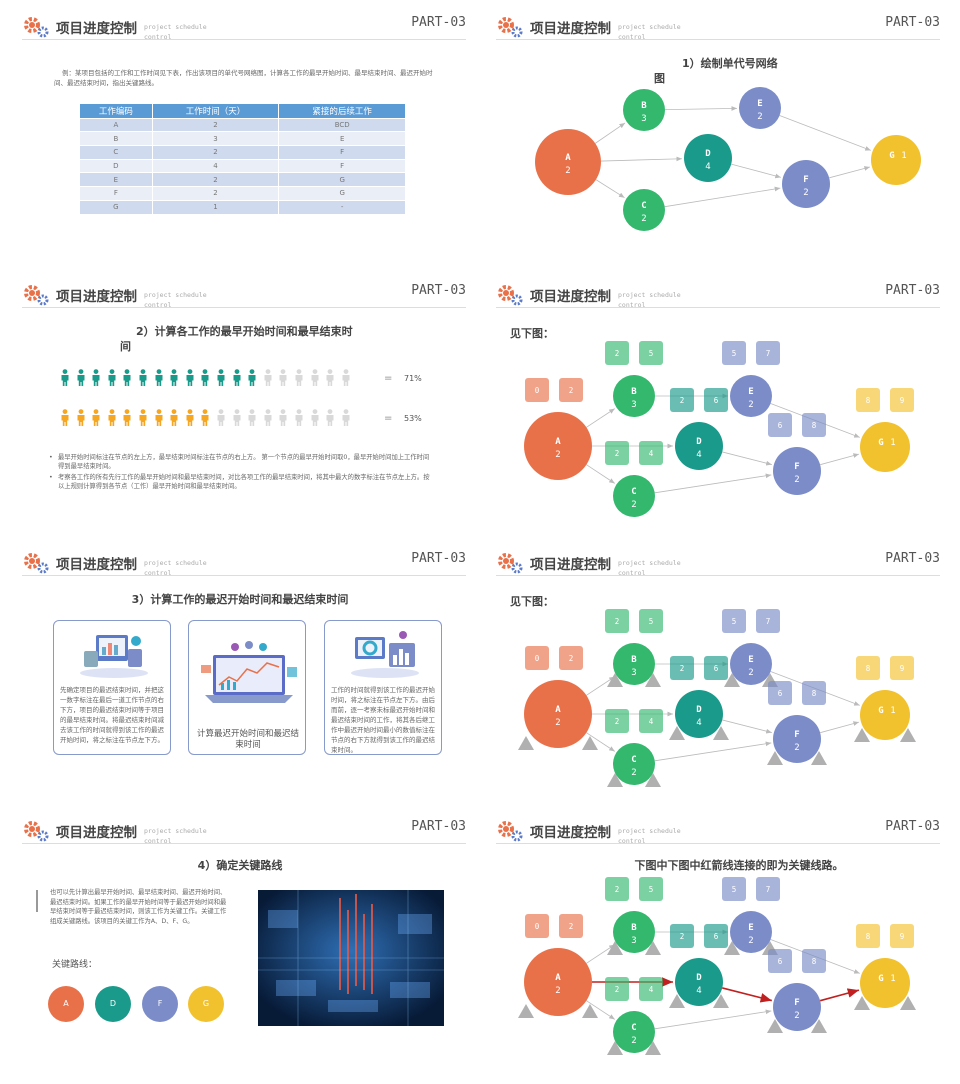 Image resolution: width=960 pixels, height=1084 pixels. What do you see at coordinates (249, 672) in the screenshot?
I see `laptop-illustration` at bounding box center [249, 672].